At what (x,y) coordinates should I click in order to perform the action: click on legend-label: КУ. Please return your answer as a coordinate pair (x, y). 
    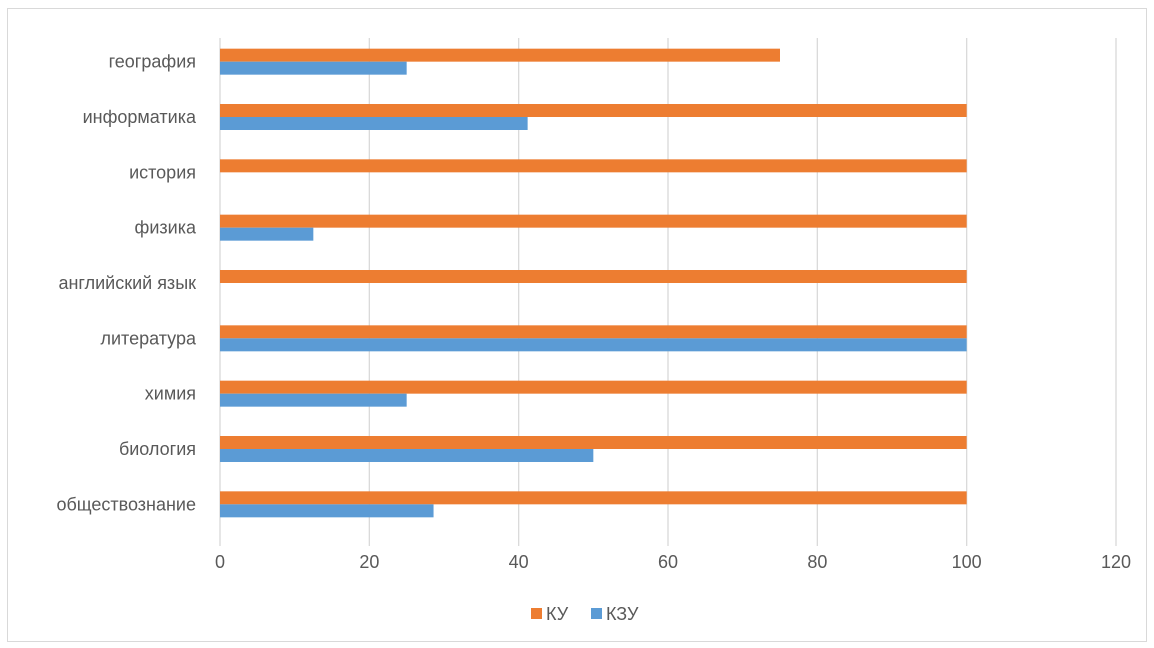
    Looking at the image, I should click on (557, 614).